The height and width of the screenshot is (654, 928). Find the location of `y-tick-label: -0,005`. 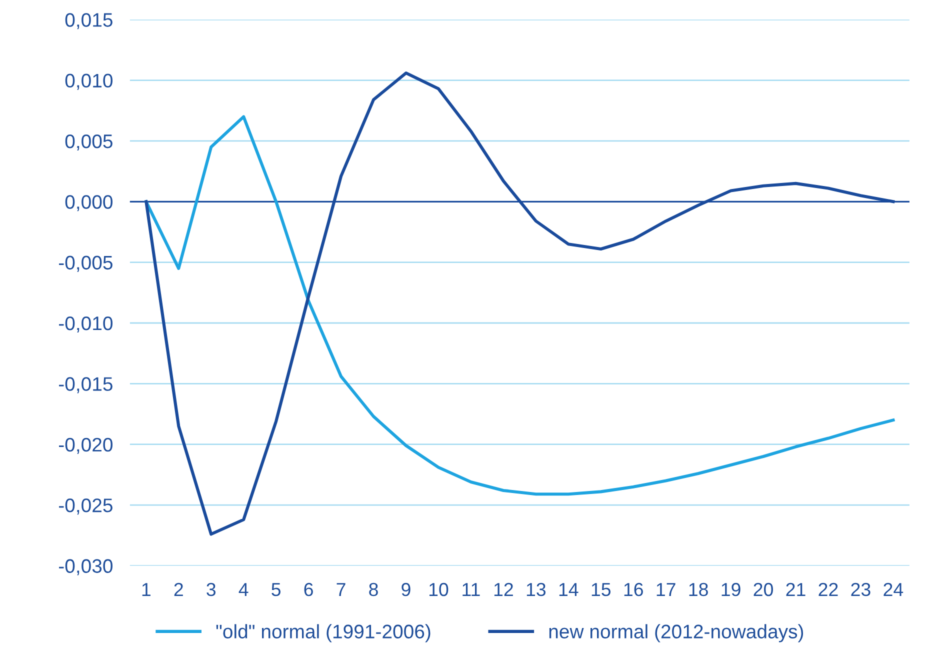

y-tick-label: -0,005 is located at coordinates (85, 264).